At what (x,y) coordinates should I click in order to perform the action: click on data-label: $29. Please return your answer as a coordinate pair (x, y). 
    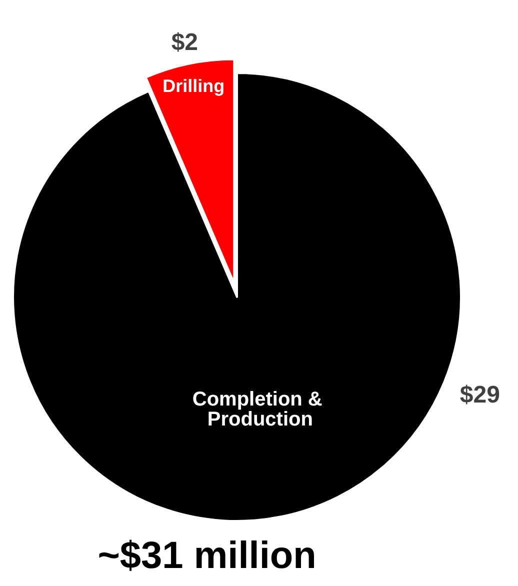
    Looking at the image, I should click on (480, 395).